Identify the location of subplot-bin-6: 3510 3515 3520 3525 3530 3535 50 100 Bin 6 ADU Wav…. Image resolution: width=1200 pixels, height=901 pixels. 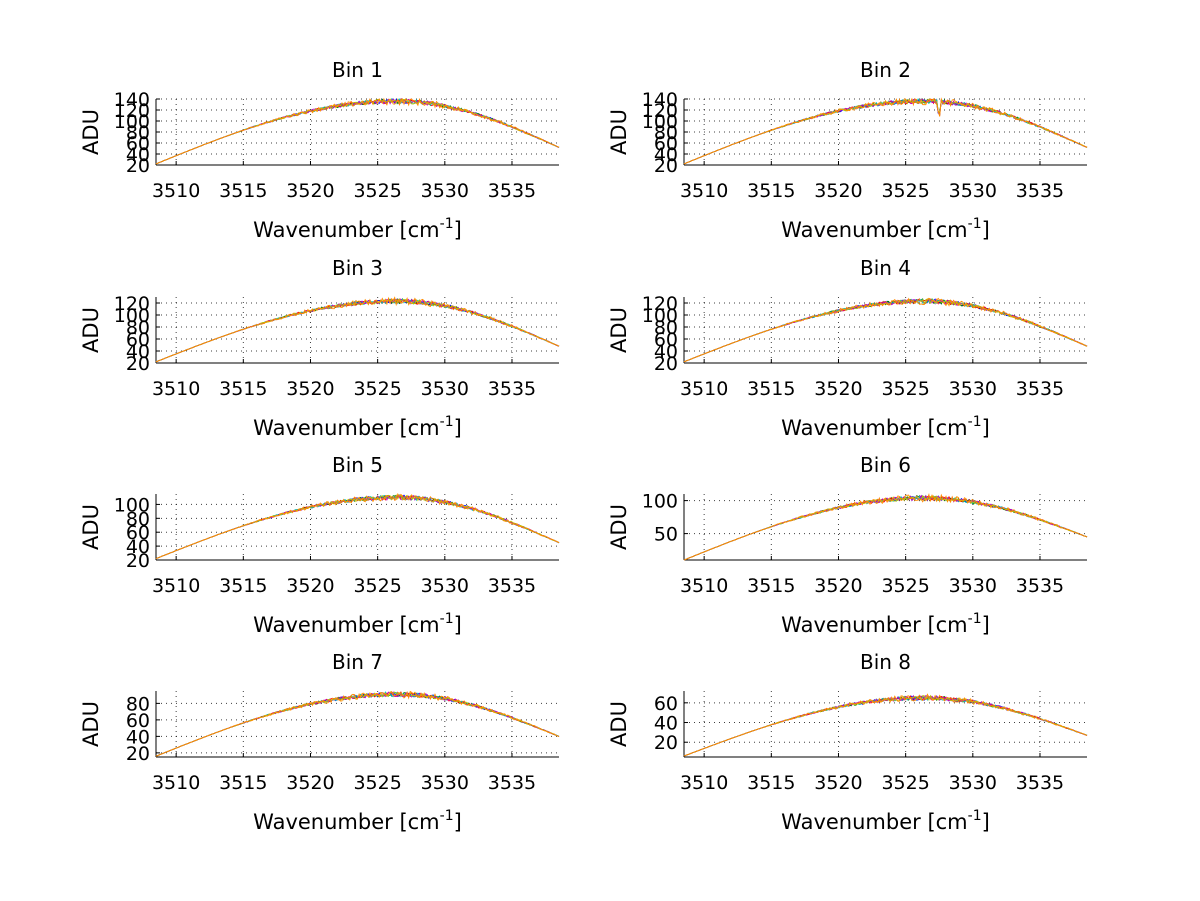
(847, 545).